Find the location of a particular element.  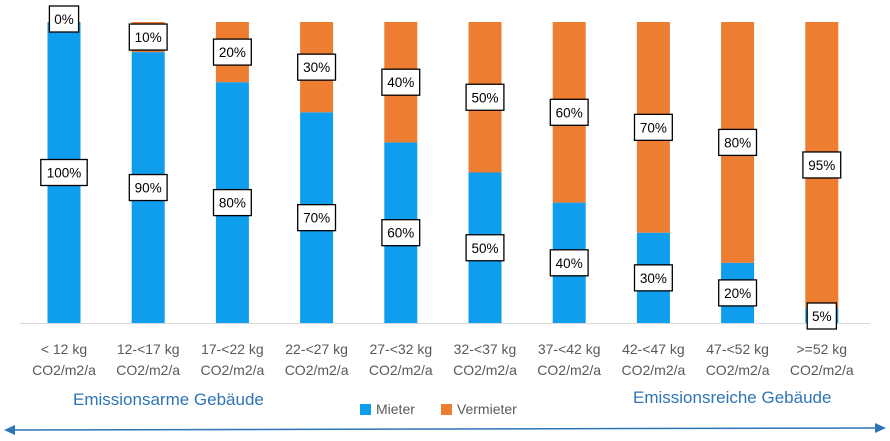

legend-label-vermieter: Vermieter is located at coordinates (486, 409).